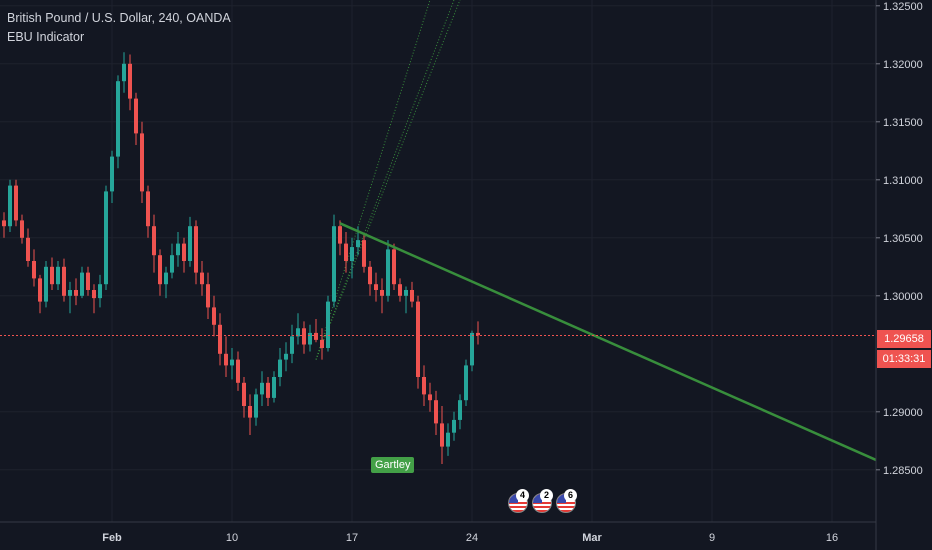 The image size is (932, 550). I want to click on gartley-pattern-label: Gartley, so click(393, 465).